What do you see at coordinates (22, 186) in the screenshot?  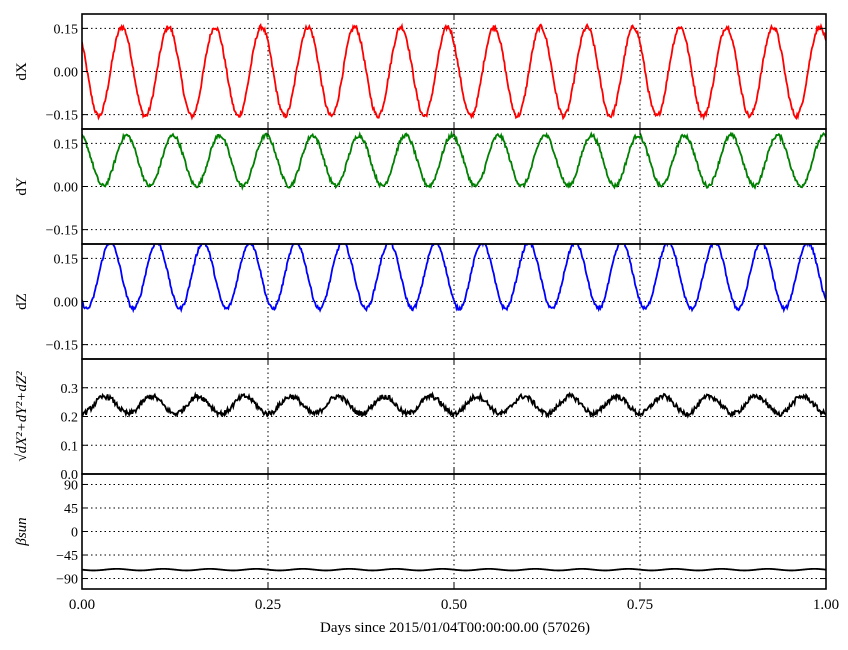 I see `y-axis-label: dY` at bounding box center [22, 186].